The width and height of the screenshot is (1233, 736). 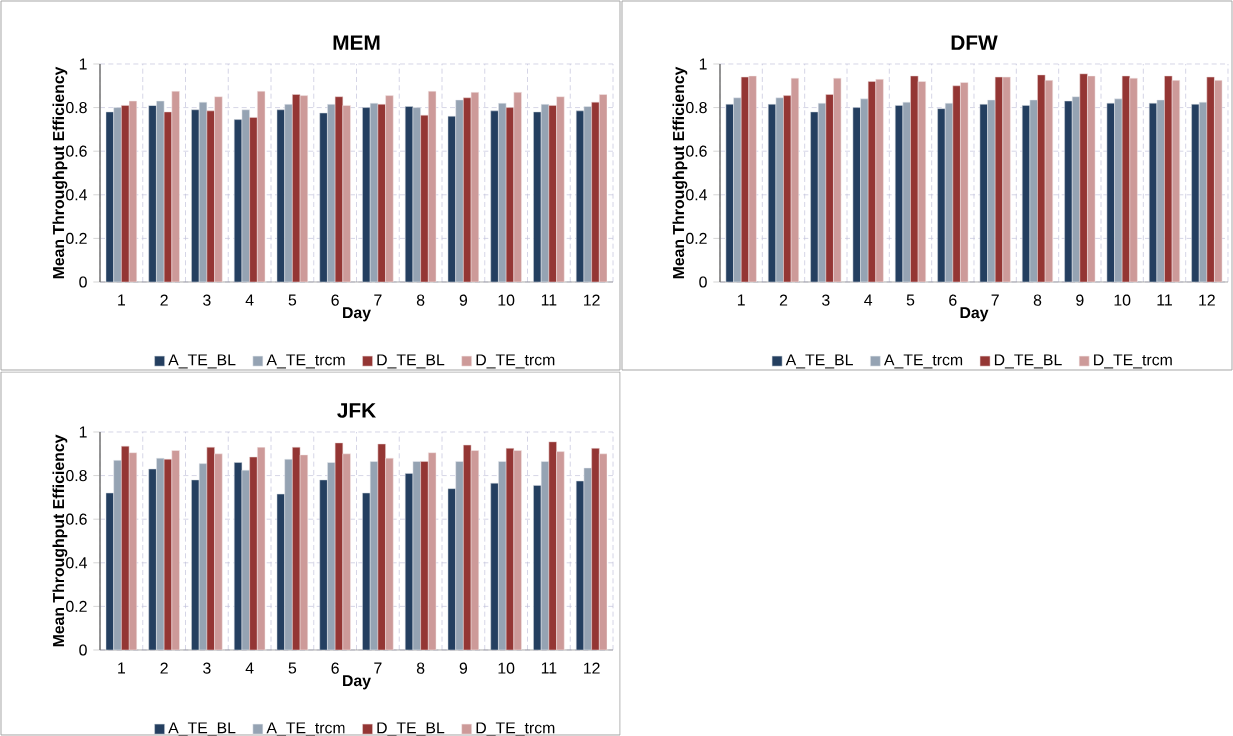 What do you see at coordinates (83, 650) in the screenshot?
I see `y-tick-label: 0` at bounding box center [83, 650].